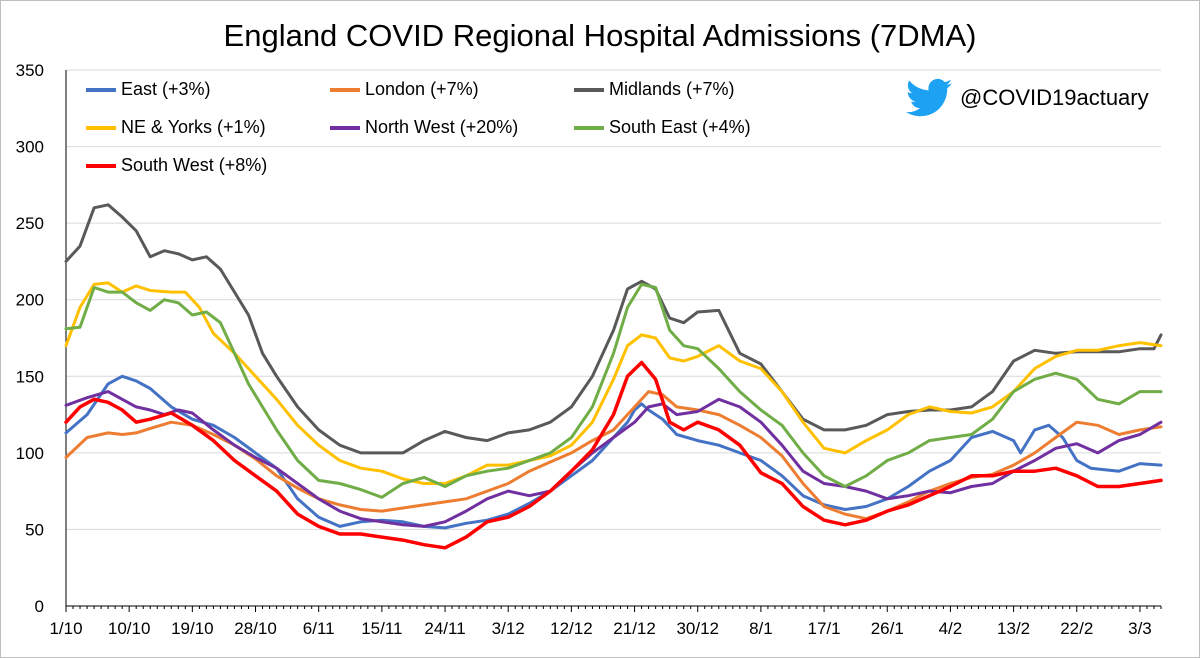  I want to click on legend-label: London (+7%), so click(422, 89).